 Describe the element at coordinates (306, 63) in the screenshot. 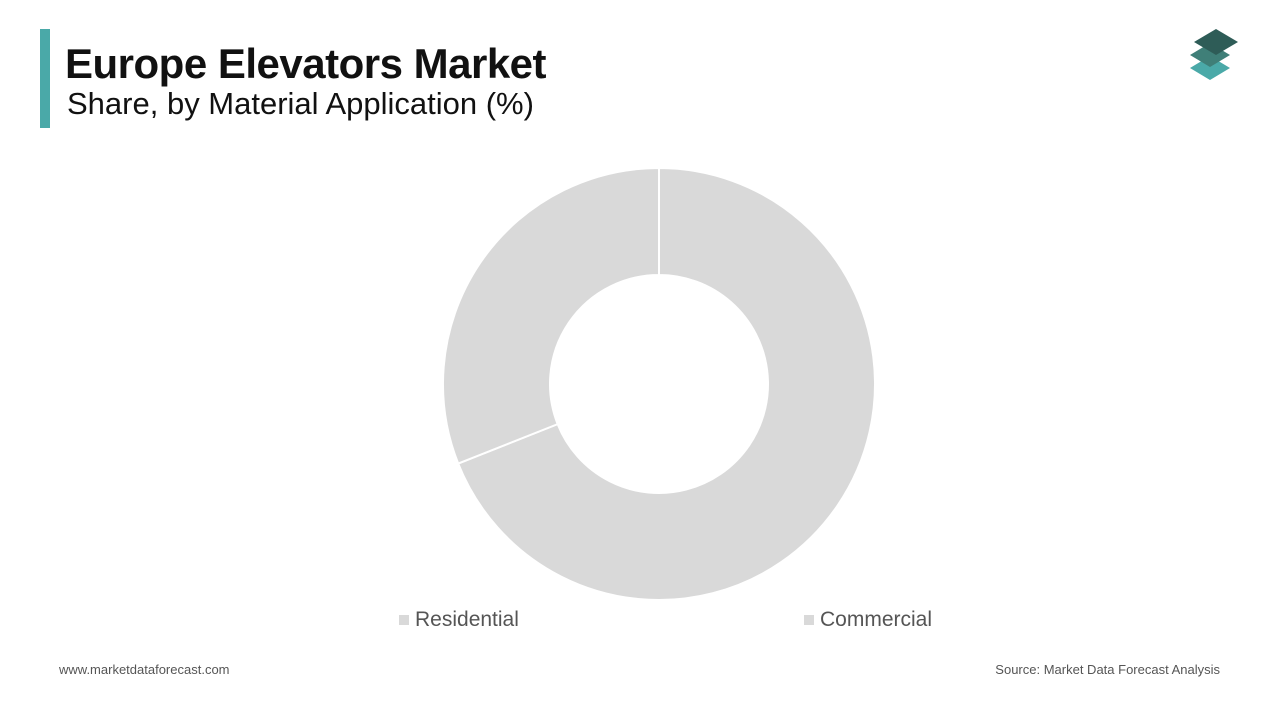

I see `chart-title: Europe Elevators Market` at that location.